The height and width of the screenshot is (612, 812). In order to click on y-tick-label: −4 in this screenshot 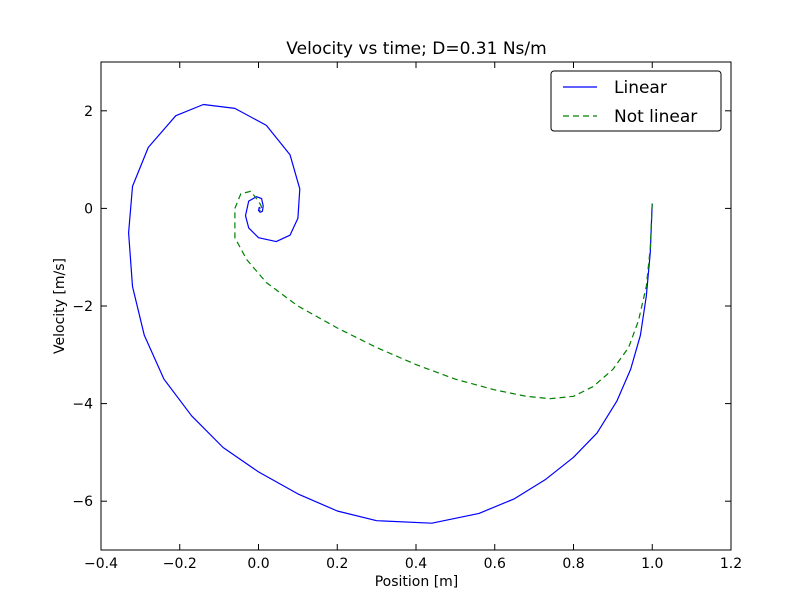, I will do `click(82, 405)`.